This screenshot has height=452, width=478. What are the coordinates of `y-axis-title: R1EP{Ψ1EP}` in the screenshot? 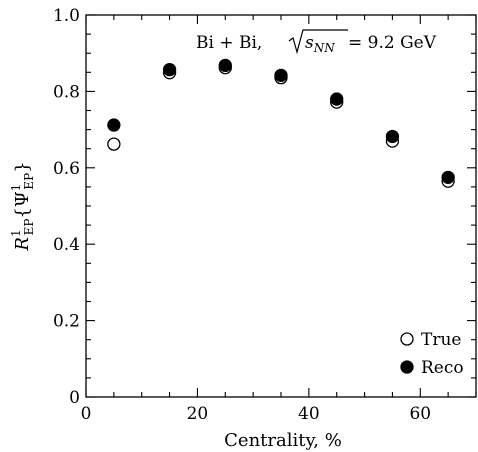 It's located at (22, 206).